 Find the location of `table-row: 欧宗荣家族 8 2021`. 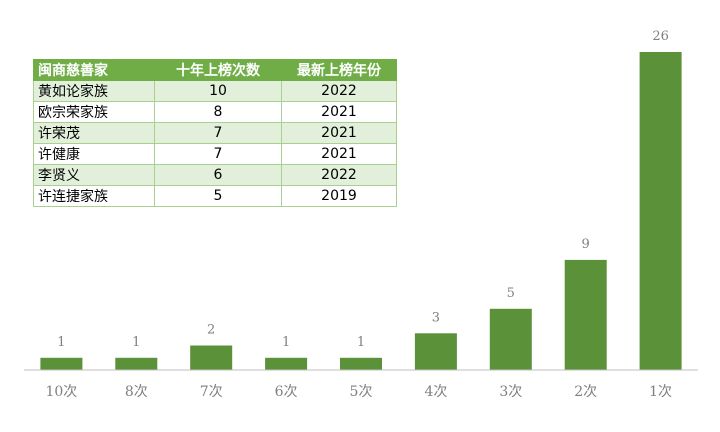

table-row: 欧宗荣家族 8 2021 is located at coordinates (215, 112).